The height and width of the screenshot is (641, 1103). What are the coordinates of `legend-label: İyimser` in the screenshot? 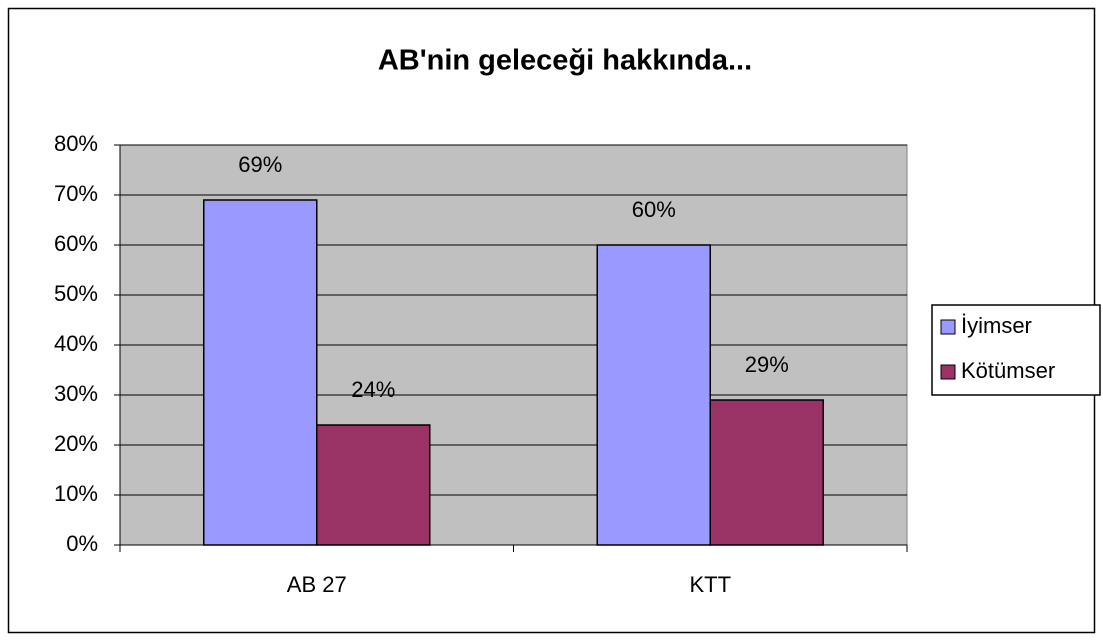 It's located at (996, 325).